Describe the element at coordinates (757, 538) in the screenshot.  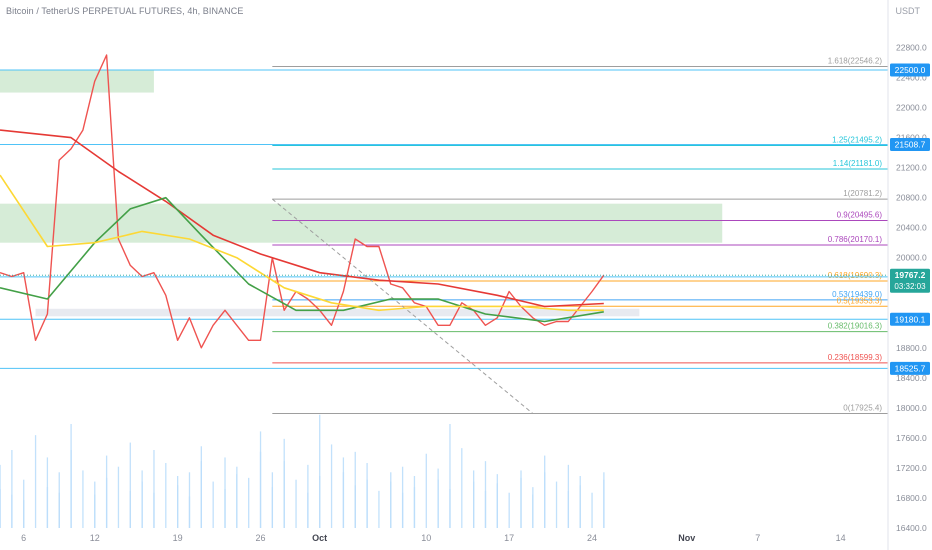
I see `x-tick-label: 7` at that location.